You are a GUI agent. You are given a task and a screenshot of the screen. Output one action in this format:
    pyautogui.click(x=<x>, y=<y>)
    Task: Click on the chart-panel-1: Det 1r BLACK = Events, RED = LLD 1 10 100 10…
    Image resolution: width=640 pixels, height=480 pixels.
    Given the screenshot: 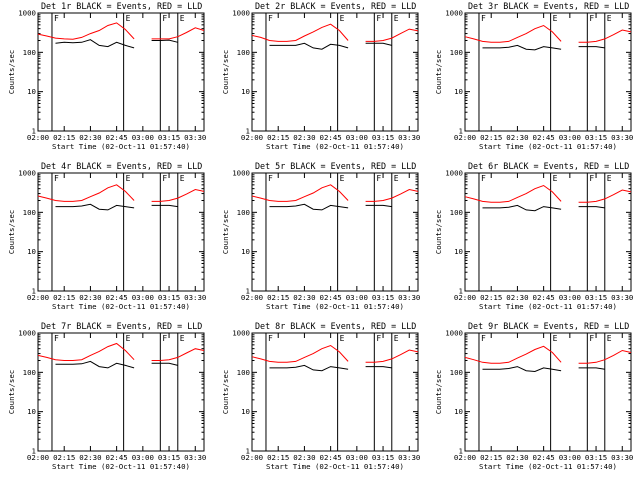 What is the action you would take?
    pyautogui.click(x=106, y=76)
    